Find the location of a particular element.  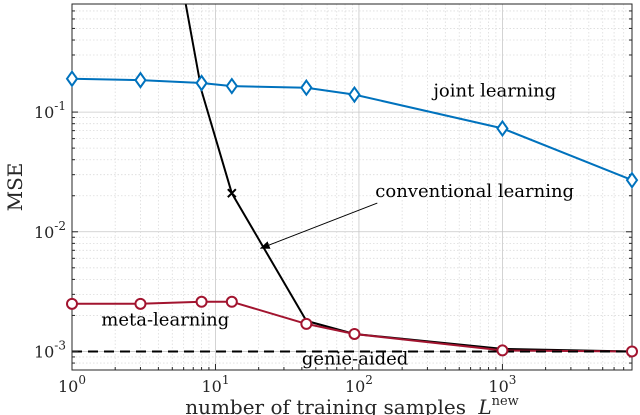

series-line-meta-learning is located at coordinates (352, 326).